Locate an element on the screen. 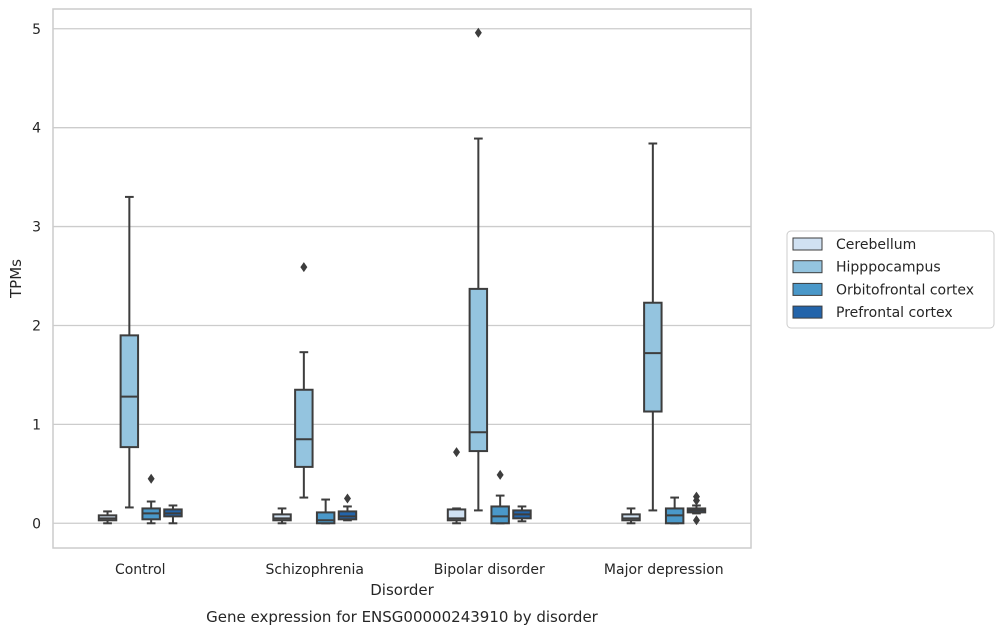 The width and height of the screenshot is (1003, 634). x-tick-label: Major depression is located at coordinates (664, 570).